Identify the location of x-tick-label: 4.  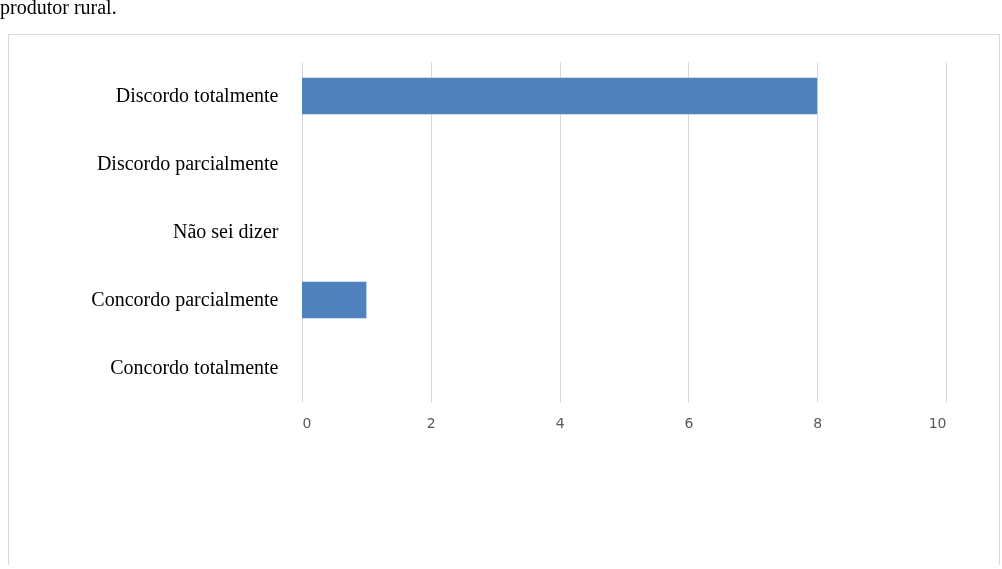
(560, 422).